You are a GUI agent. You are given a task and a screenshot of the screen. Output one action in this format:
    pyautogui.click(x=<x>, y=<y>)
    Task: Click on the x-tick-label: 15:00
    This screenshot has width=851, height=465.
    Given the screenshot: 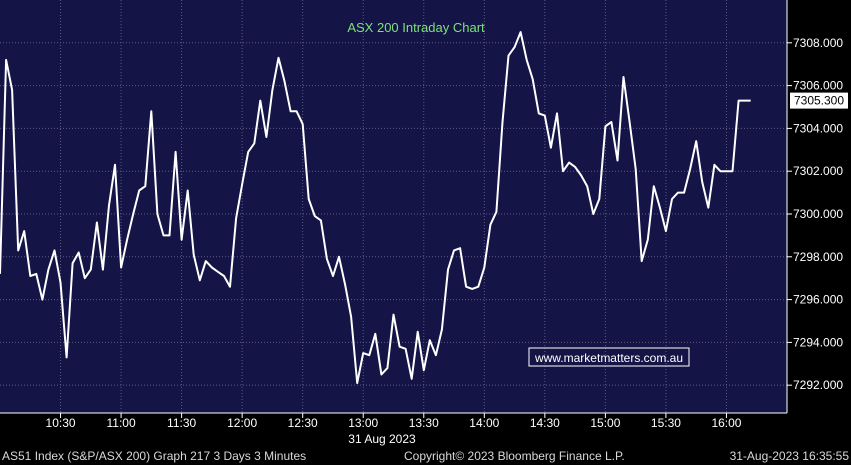 What is the action you would take?
    pyautogui.click(x=605, y=423)
    